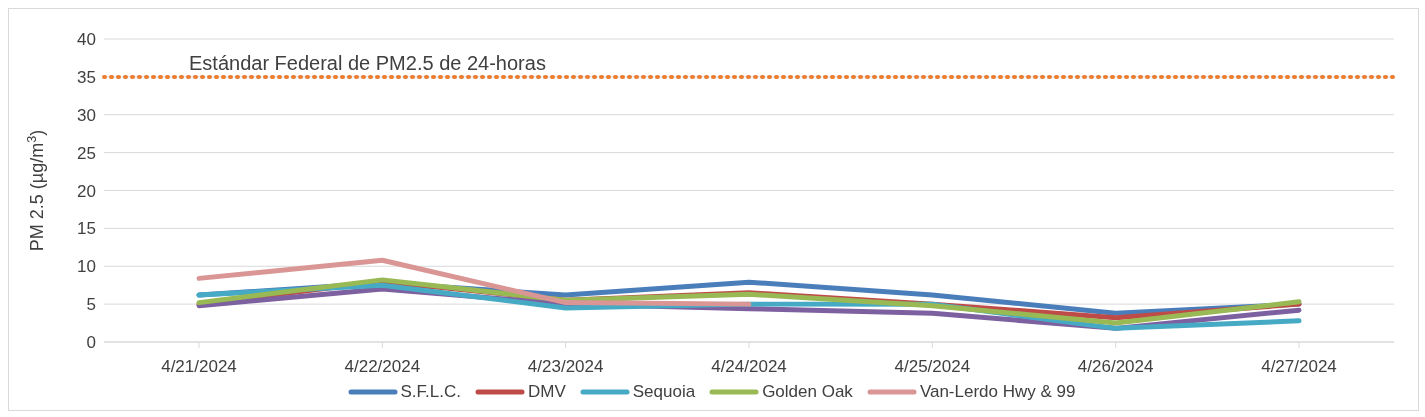  Describe the element at coordinates (86, 115) in the screenshot. I see `y-tick-label: 30` at that location.